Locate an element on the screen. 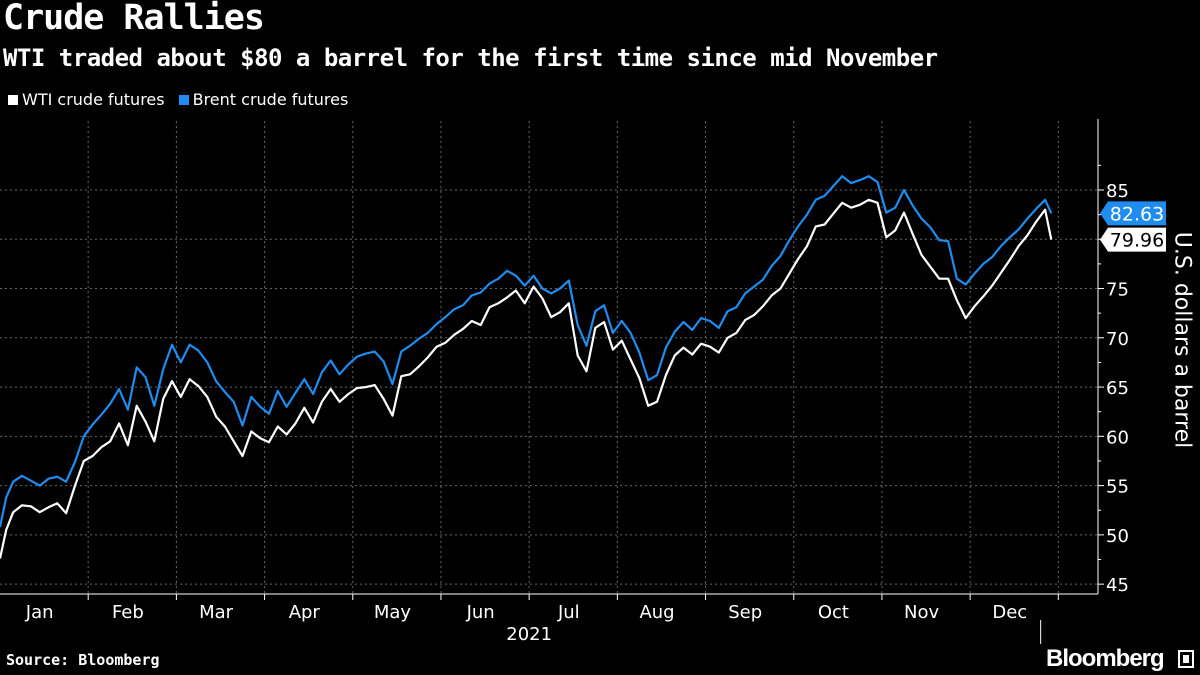 The width and height of the screenshot is (1200, 675). y-tick-label-55: 55 is located at coordinates (1117, 487).